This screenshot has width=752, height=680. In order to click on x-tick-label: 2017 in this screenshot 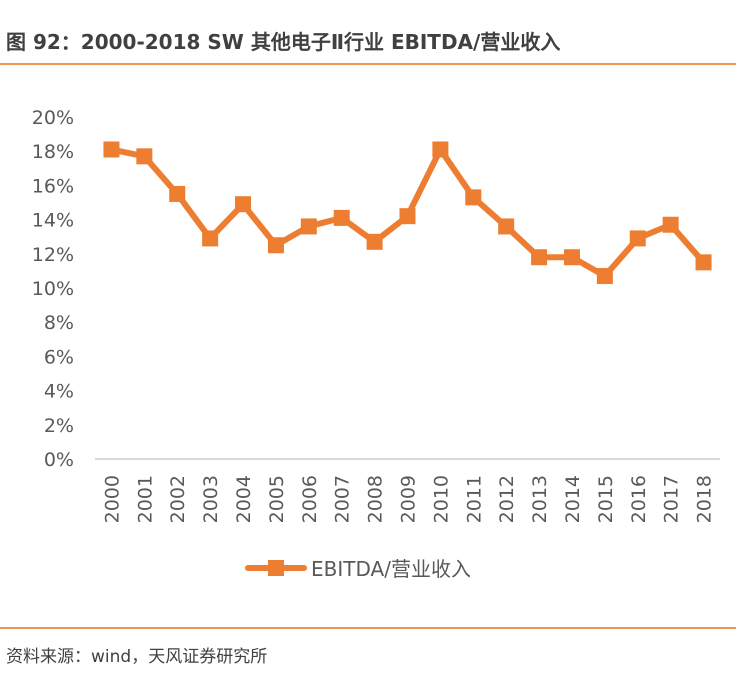, I will do `click(672, 499)`.